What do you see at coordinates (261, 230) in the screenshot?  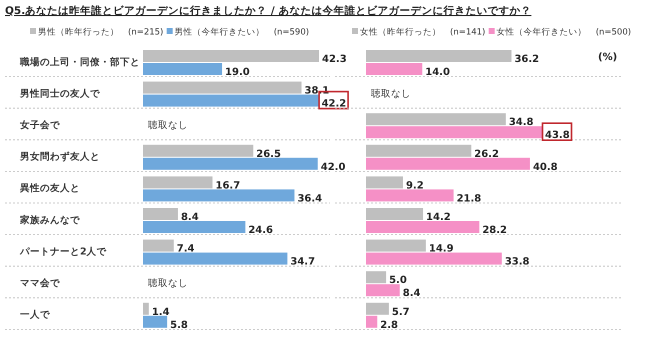 I see `data-label: 24.6` at bounding box center [261, 230].